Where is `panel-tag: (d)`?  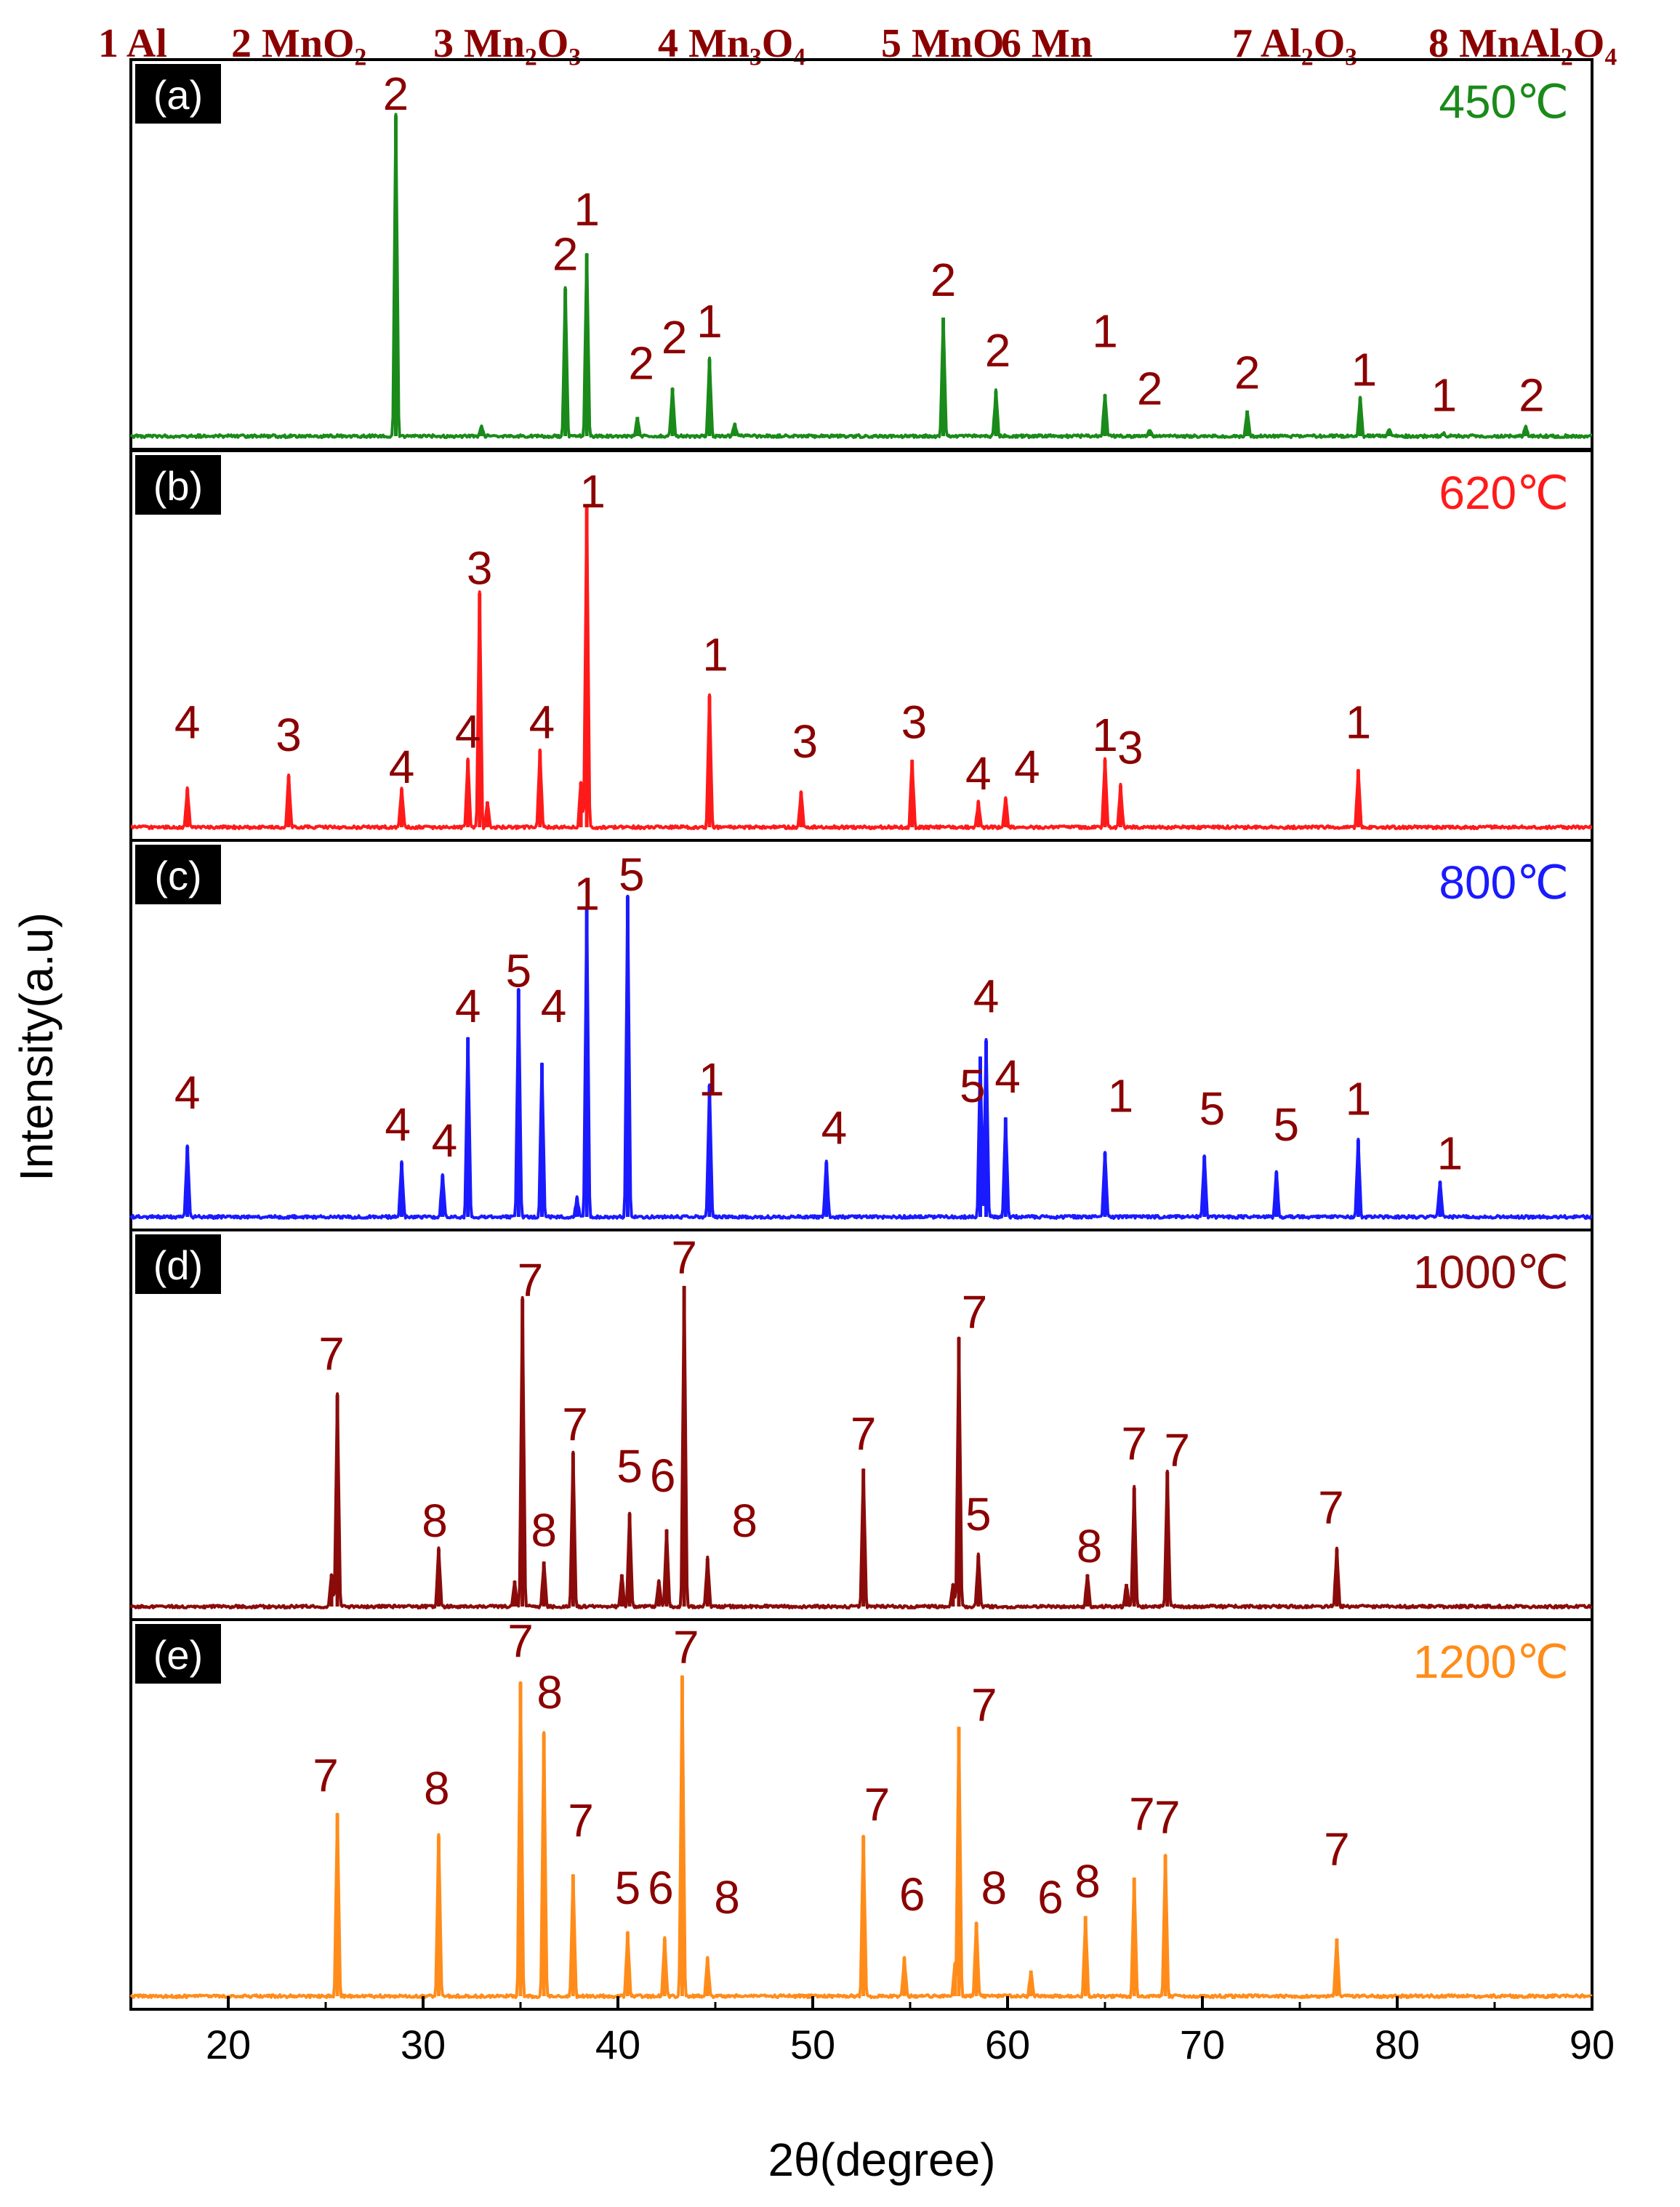
panel-tag: (d) is located at coordinates (178, 1265).